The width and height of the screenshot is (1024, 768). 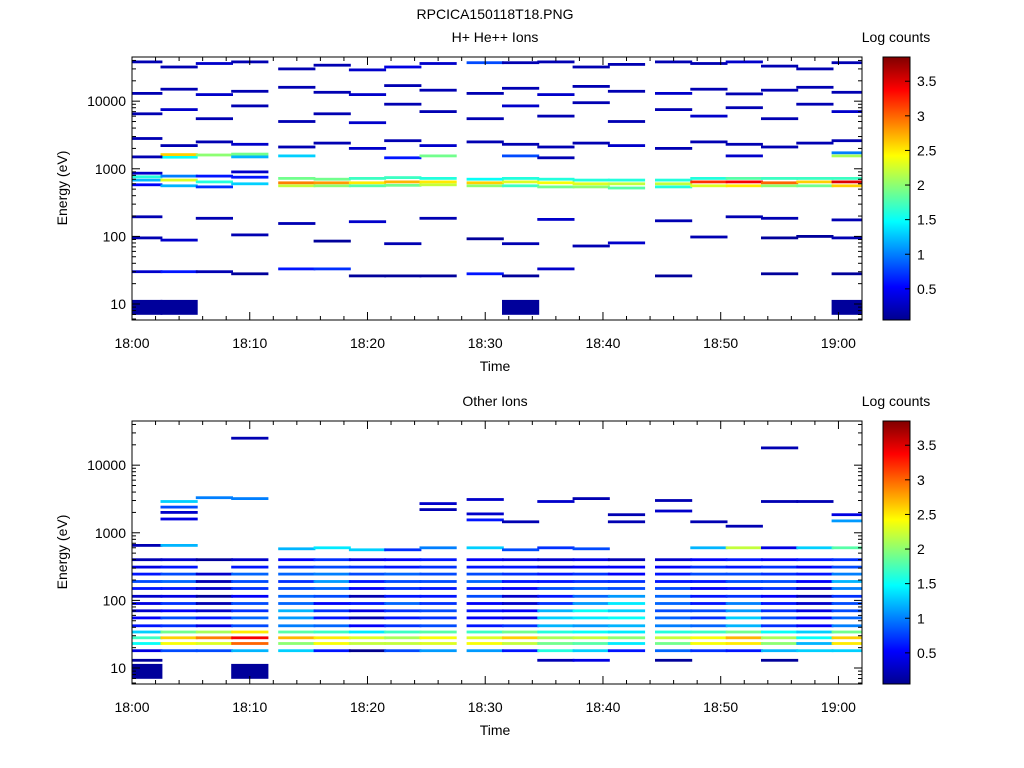 What do you see at coordinates (106, 465) in the screenshot?
I see `y-tick-label: 10000` at bounding box center [106, 465].